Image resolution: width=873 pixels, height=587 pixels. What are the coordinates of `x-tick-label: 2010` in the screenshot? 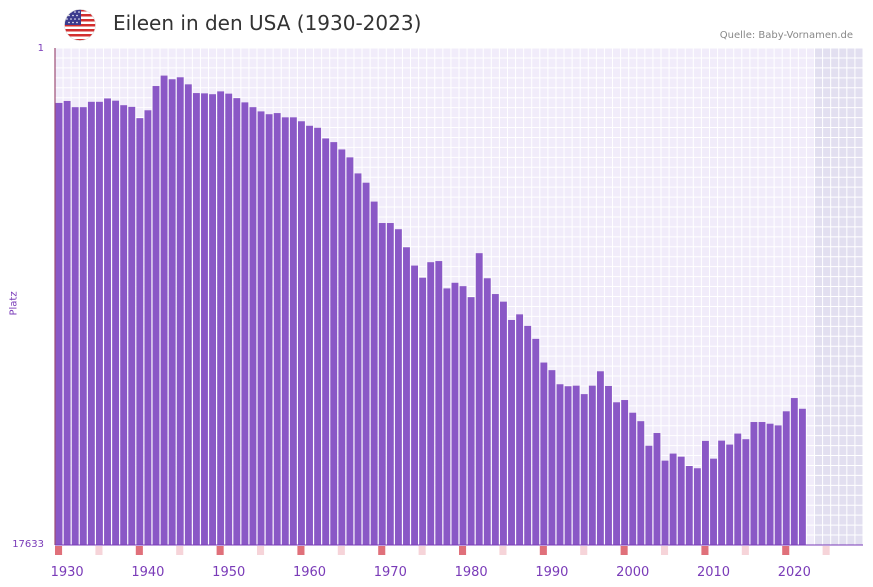 It's located at (713, 572).